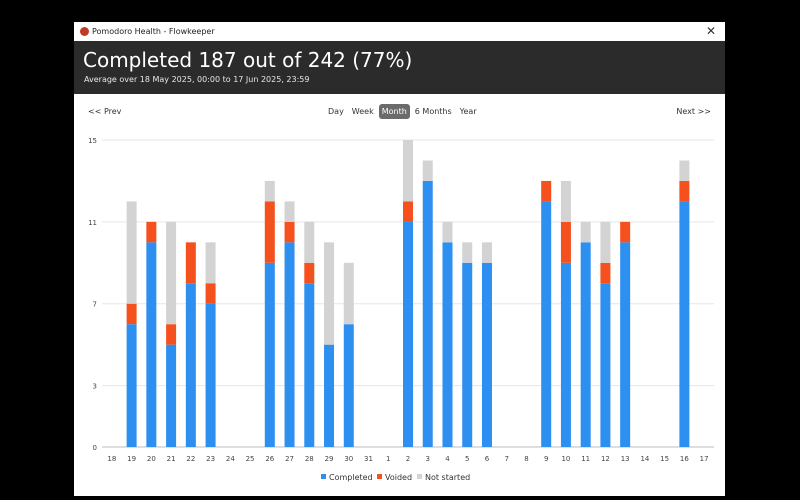 The height and width of the screenshot is (500, 800). What do you see at coordinates (644, 459) in the screenshot?
I see `x-tick-label: 14` at bounding box center [644, 459].